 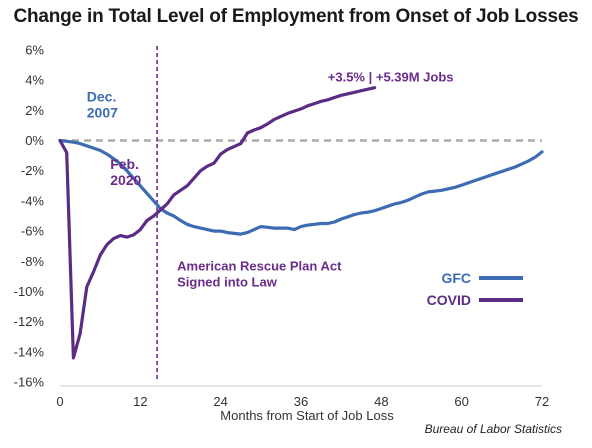 What do you see at coordinates (59, 401) in the screenshot?
I see `x-tick-label: 0` at bounding box center [59, 401].